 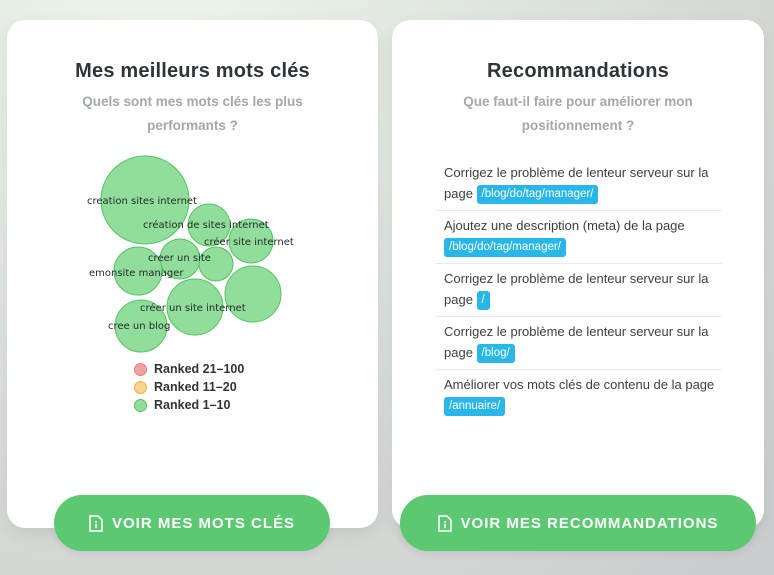 I want to click on view-recommendations-button: VOIR MES RECOMMANDATIONS, so click(x=578, y=523).